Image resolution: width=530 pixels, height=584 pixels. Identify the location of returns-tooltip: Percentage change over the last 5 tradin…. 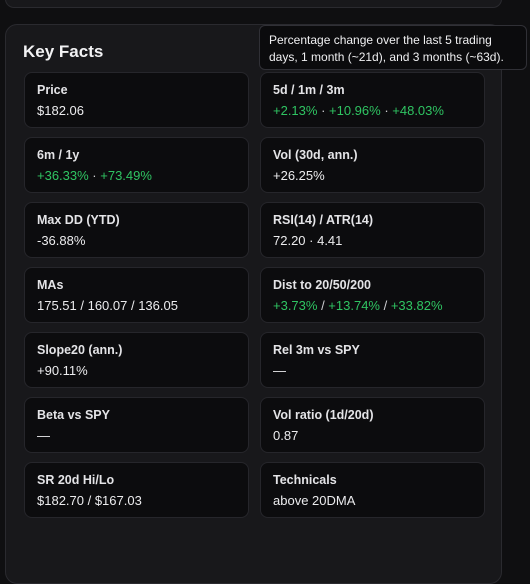
(393, 47).